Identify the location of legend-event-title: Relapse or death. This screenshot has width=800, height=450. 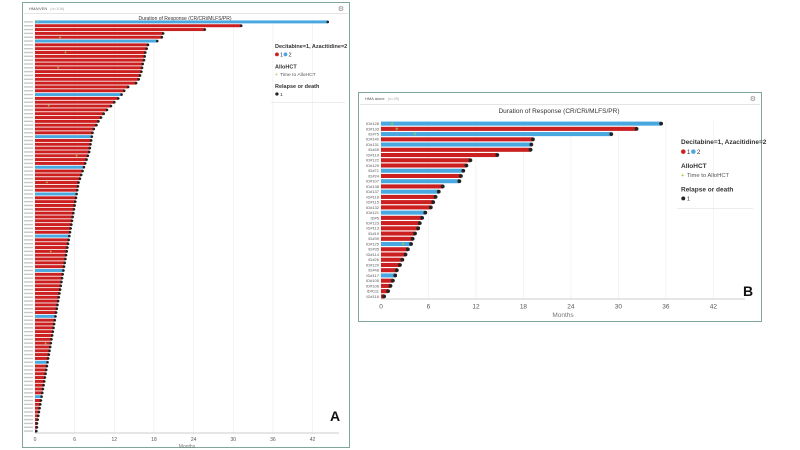
(707, 189).